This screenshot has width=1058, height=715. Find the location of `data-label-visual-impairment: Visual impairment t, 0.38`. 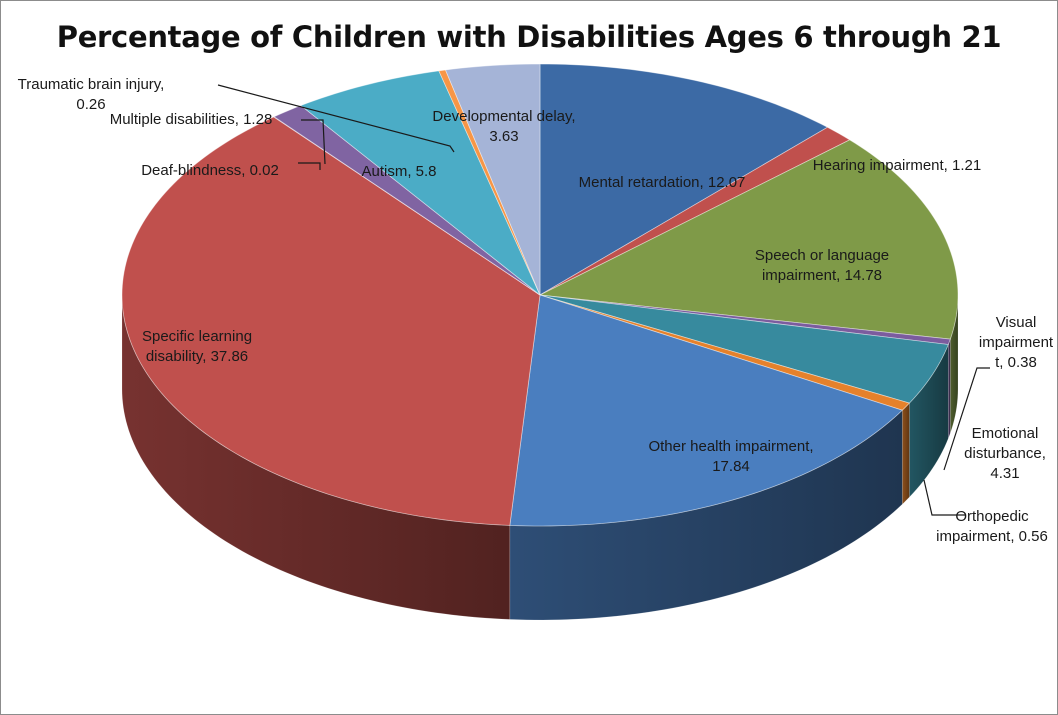

data-label-visual-impairment: Visual impairment t, 0.38 is located at coordinates (1016, 342).